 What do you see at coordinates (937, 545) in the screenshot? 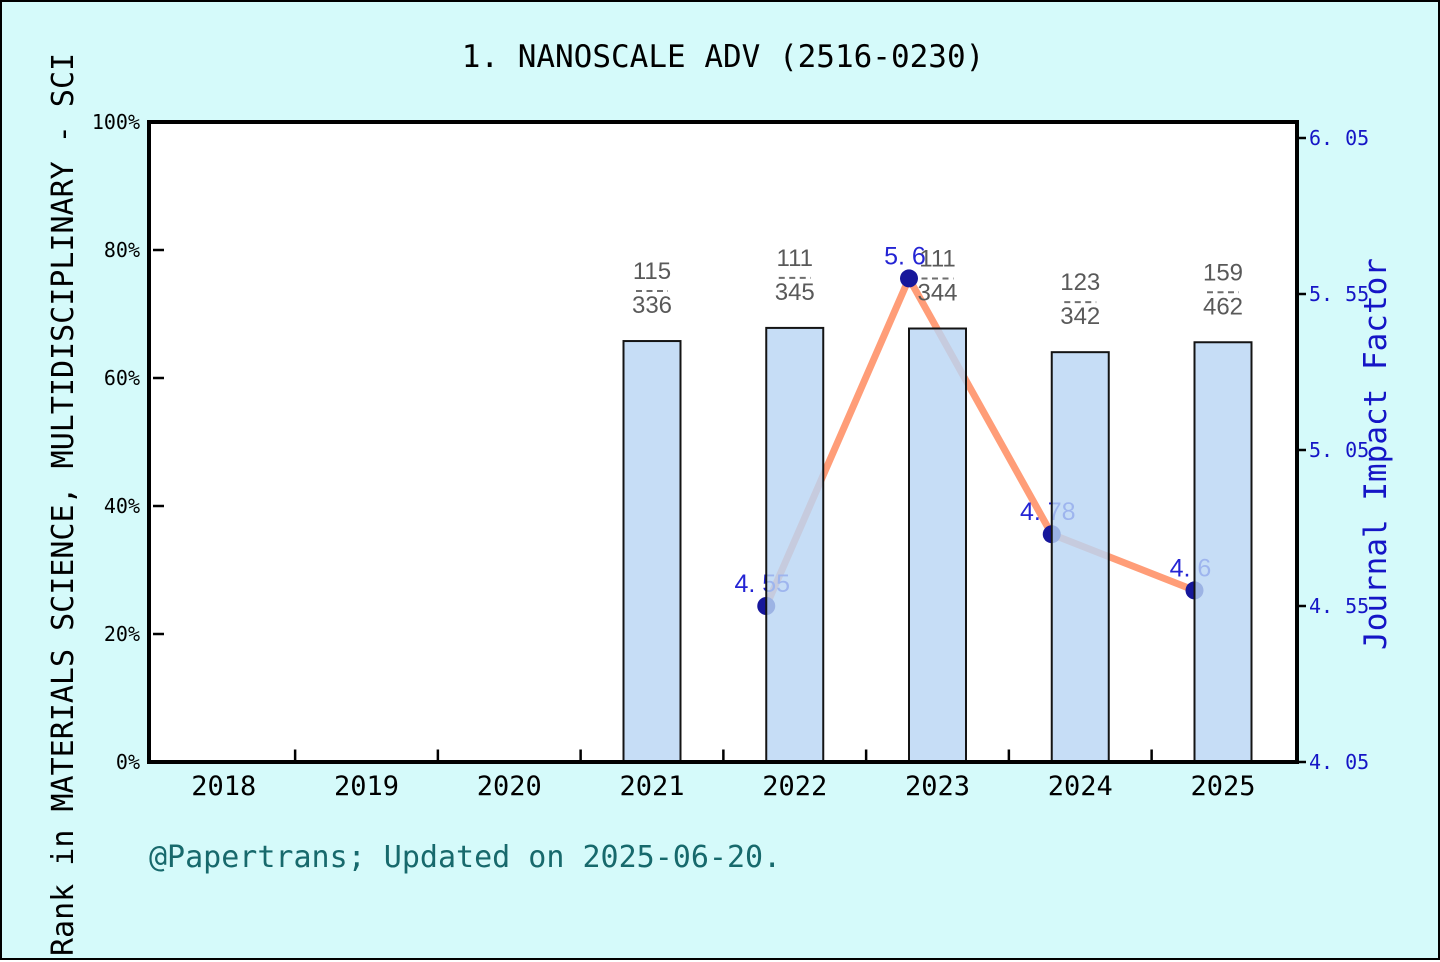
I see `rank-bar-2023` at bounding box center [937, 545].